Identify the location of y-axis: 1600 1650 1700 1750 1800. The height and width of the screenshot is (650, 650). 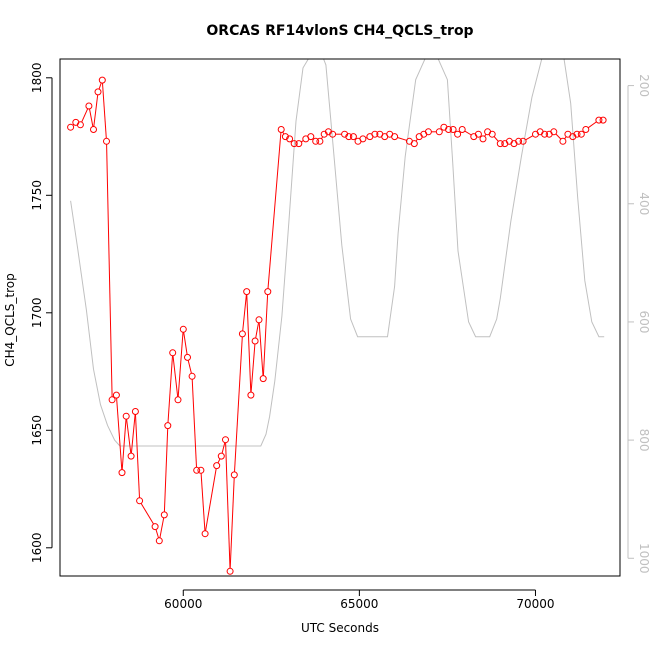
(41, 313).